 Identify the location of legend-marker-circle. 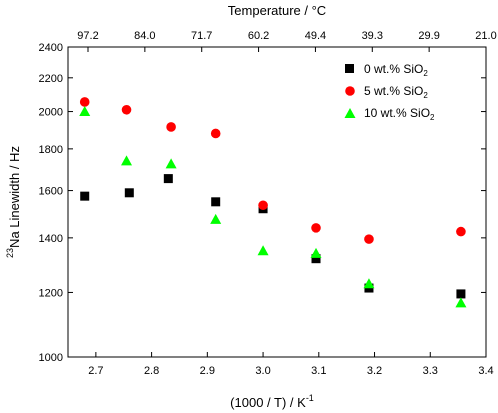
(350, 91).